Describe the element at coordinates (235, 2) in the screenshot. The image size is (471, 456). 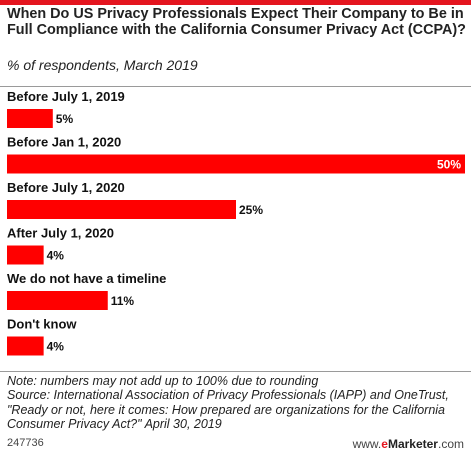
I see `top-accent-bar` at that location.